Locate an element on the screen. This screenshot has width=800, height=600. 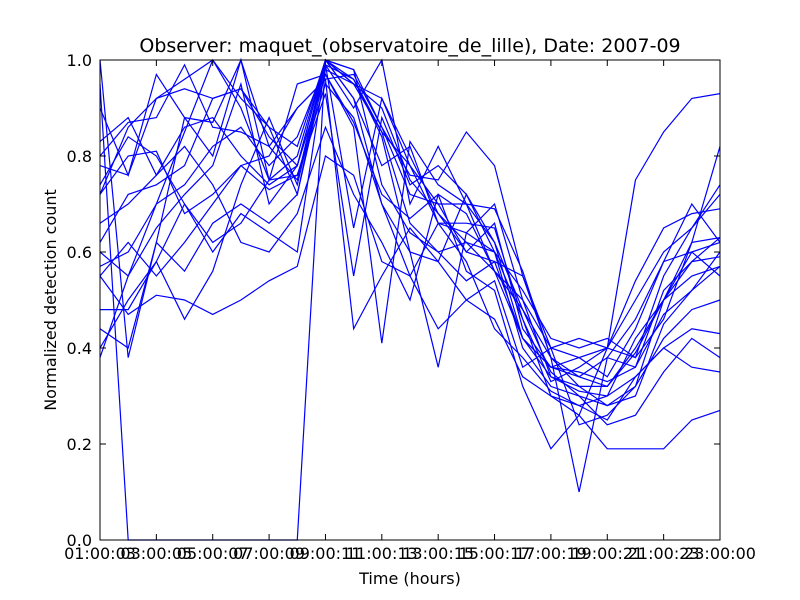
x-tick-label: 01:00:03 is located at coordinates (100, 553).